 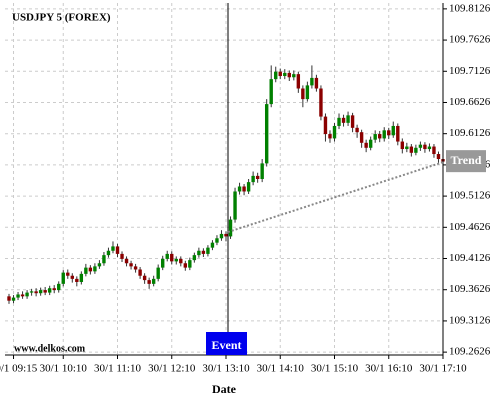 I want to click on x-tick-label: 30/1 16:10, so click(x=389, y=369).